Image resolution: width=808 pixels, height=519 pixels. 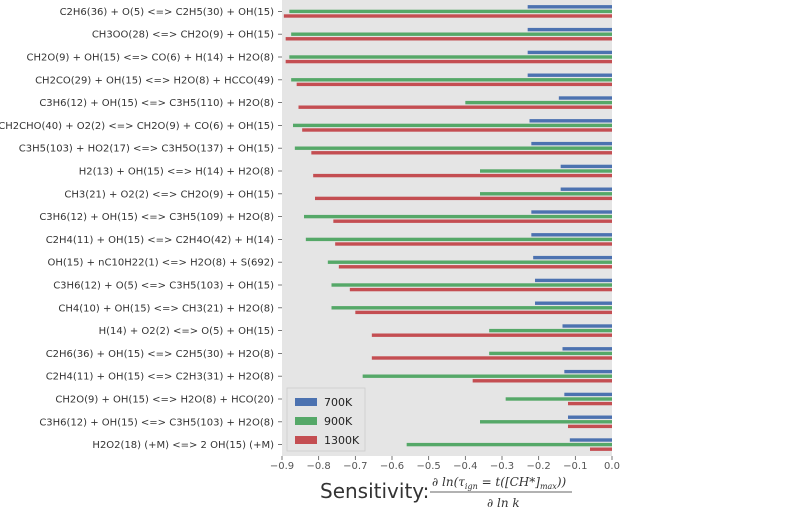 I want to click on category-label-16: C2H4(11) + OH(15) <=> C2H3(31) + H2O(8), so click(x=160, y=377).